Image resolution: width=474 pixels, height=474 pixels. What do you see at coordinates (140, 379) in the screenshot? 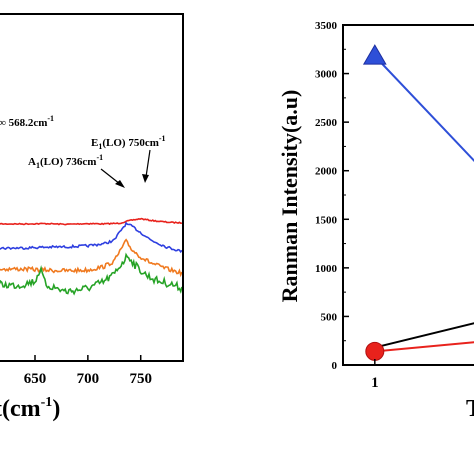
I see `left-x-tick-label: 750` at bounding box center [140, 379].